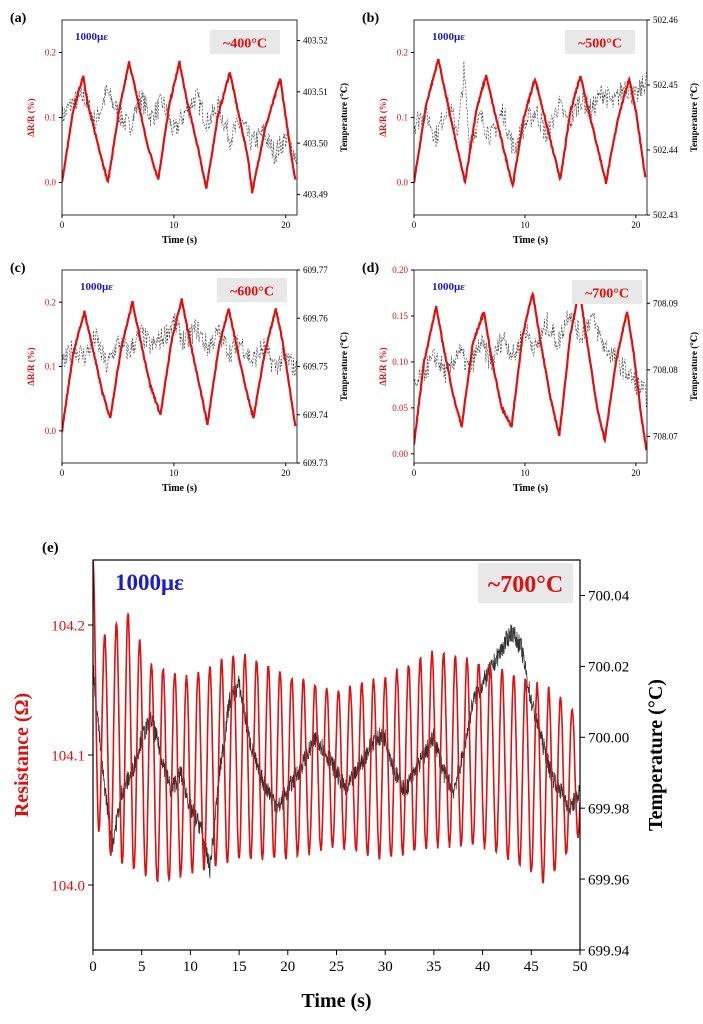  What do you see at coordinates (315, 92) in the screenshot?
I see `y-right-tick-label-a: 403.51` at bounding box center [315, 92].